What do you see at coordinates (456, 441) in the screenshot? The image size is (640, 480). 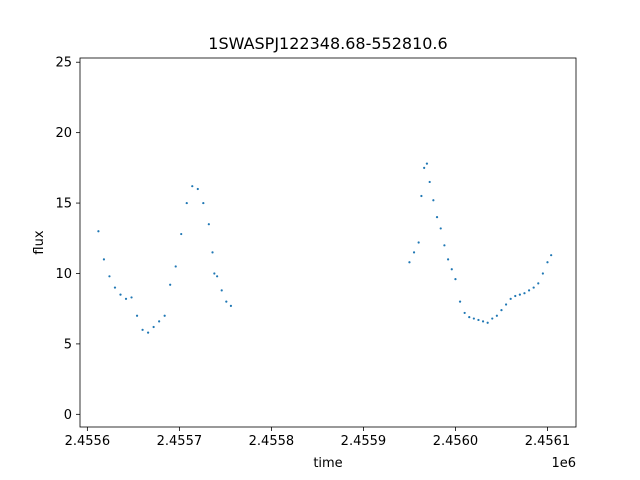 I see `x-tick-label: 2.4560` at bounding box center [456, 441].